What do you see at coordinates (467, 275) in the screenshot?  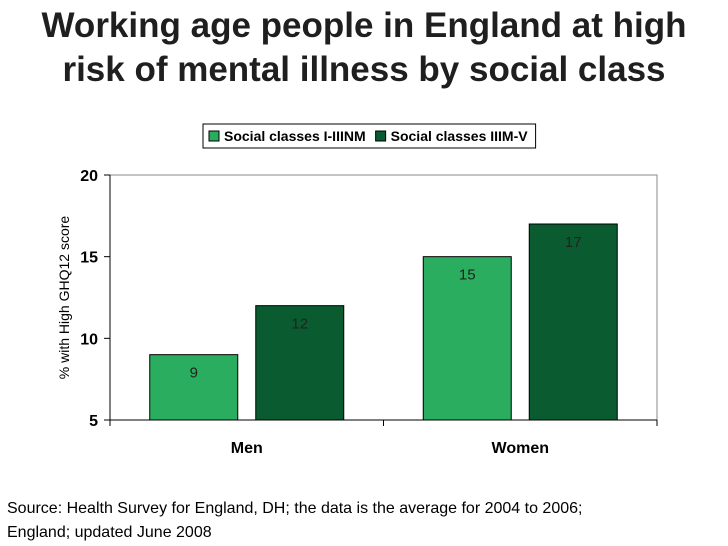 I see `data-label: 15` at bounding box center [467, 275].